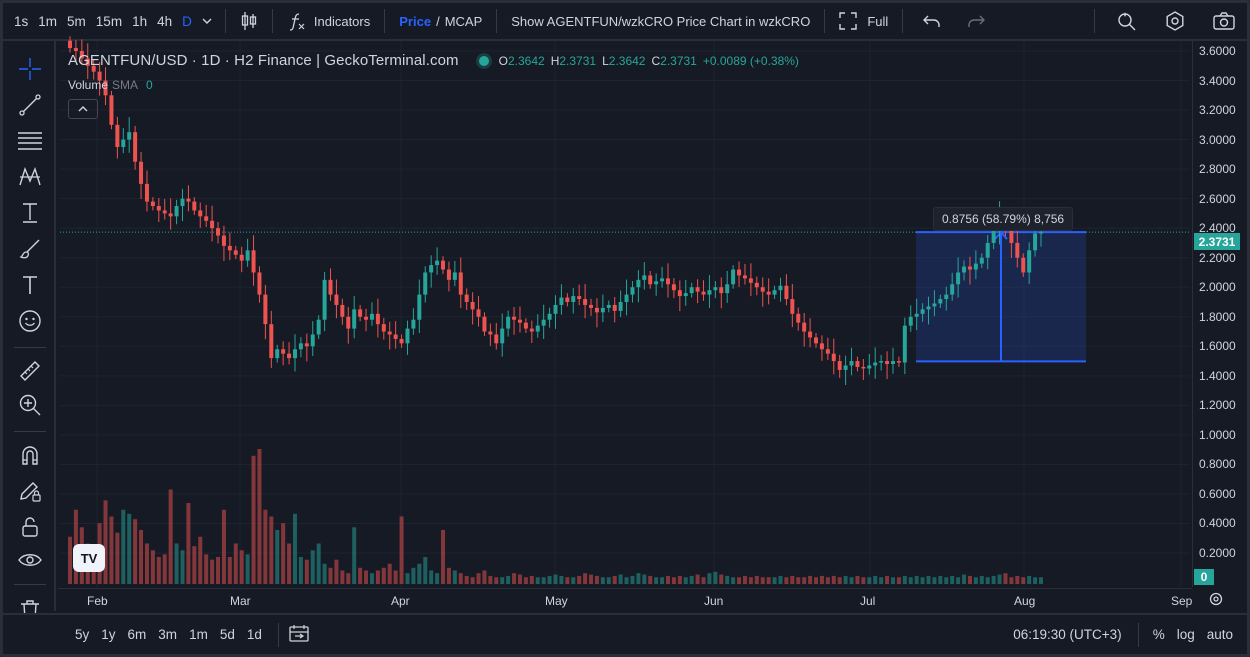  What do you see at coordinates (249, 21) in the screenshot?
I see `chart-type-button` at bounding box center [249, 21].